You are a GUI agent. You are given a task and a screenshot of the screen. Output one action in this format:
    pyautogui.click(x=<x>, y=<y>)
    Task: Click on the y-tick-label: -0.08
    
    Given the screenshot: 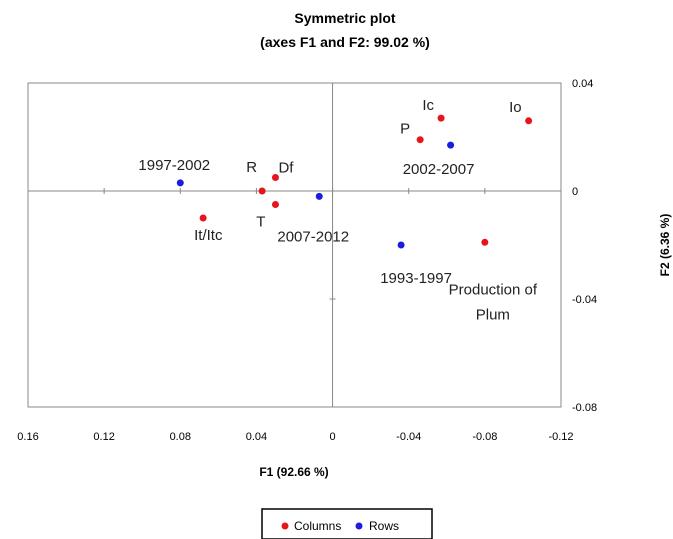 What is the action you would take?
    pyautogui.click(x=584, y=408)
    